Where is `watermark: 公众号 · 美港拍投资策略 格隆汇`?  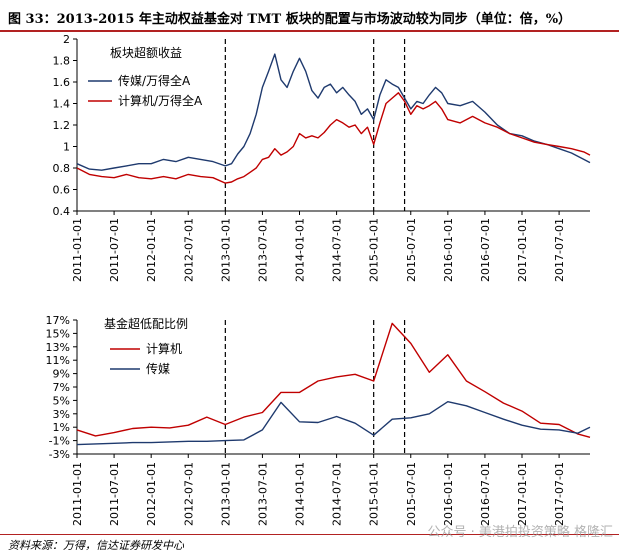 watermark: 公众号 · 美港拍投资策略 格隆汇 is located at coordinates (520, 532).